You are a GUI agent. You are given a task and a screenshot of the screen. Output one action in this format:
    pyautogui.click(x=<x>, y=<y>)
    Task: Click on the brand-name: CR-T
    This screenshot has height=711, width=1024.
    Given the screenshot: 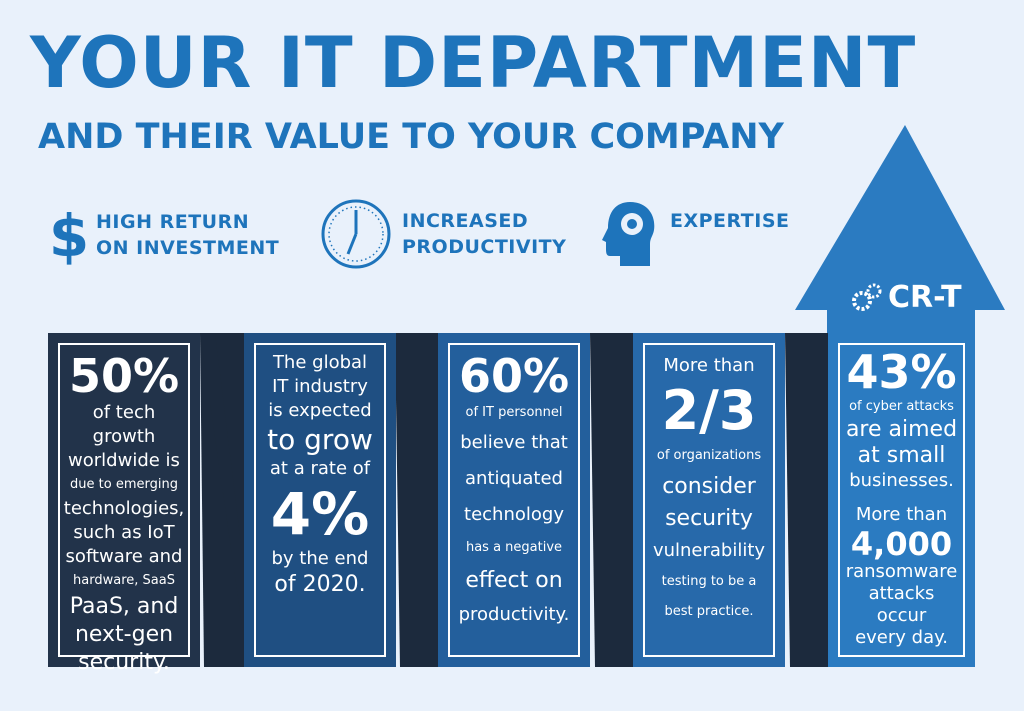 What is the action you would take?
    pyautogui.click(x=925, y=297)
    